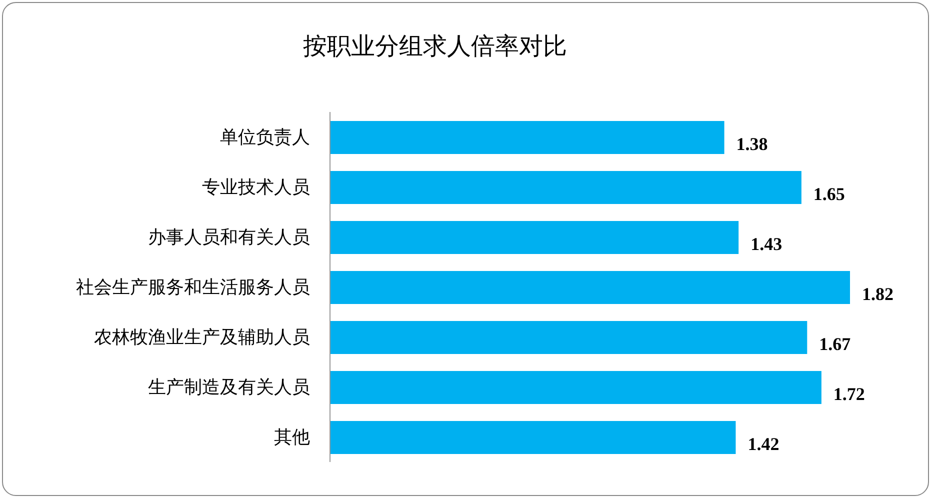 Image resolution: width=933 pixels, height=500 pixels. I want to click on data-label: 1.42, so click(764, 444).